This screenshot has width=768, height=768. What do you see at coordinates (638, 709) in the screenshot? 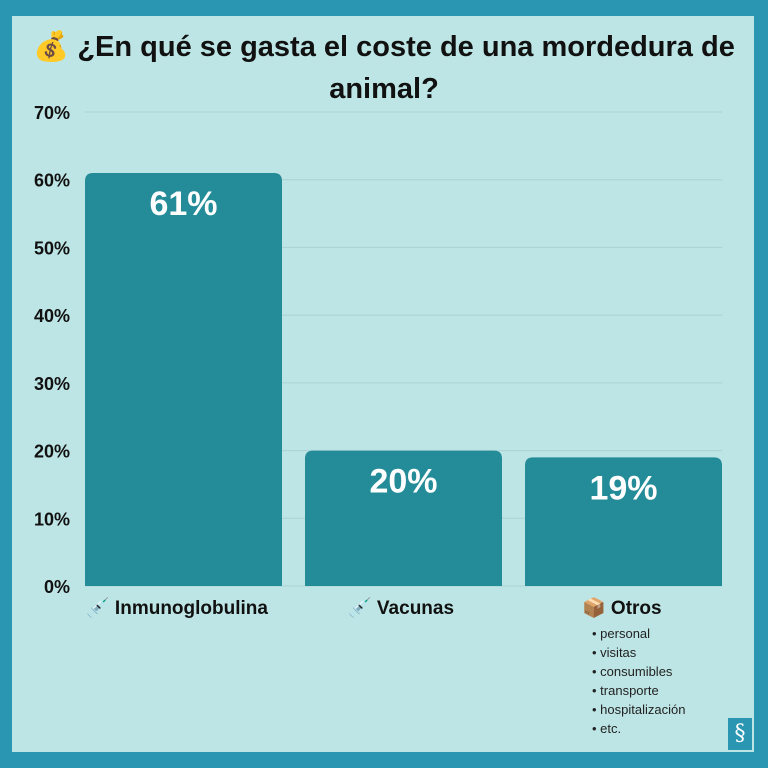
I see `list-item: hospitalización` at bounding box center [638, 709].